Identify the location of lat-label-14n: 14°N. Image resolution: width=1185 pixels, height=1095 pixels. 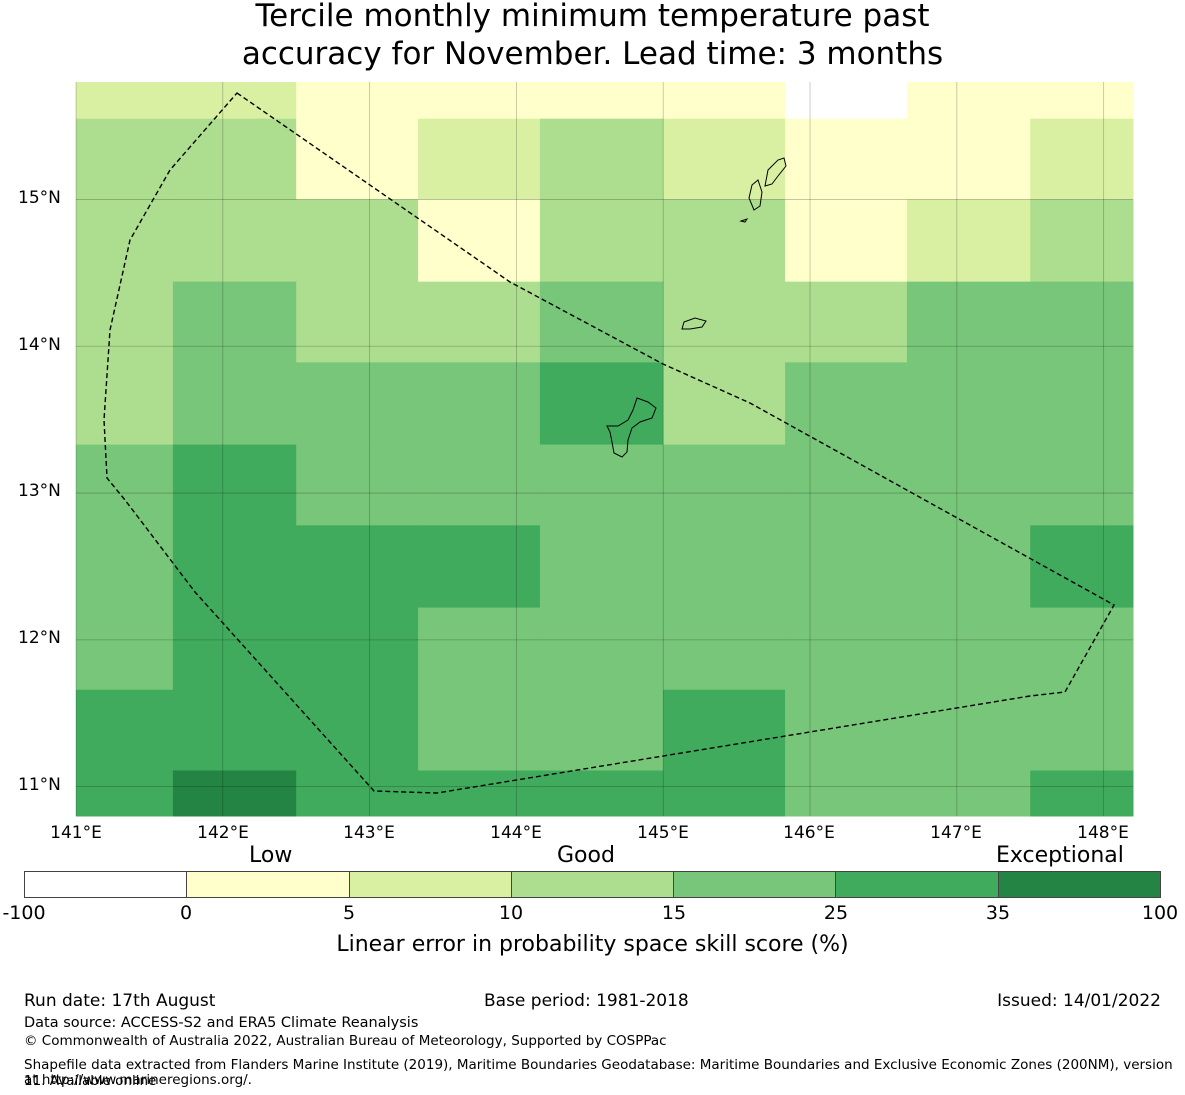
(39, 345).